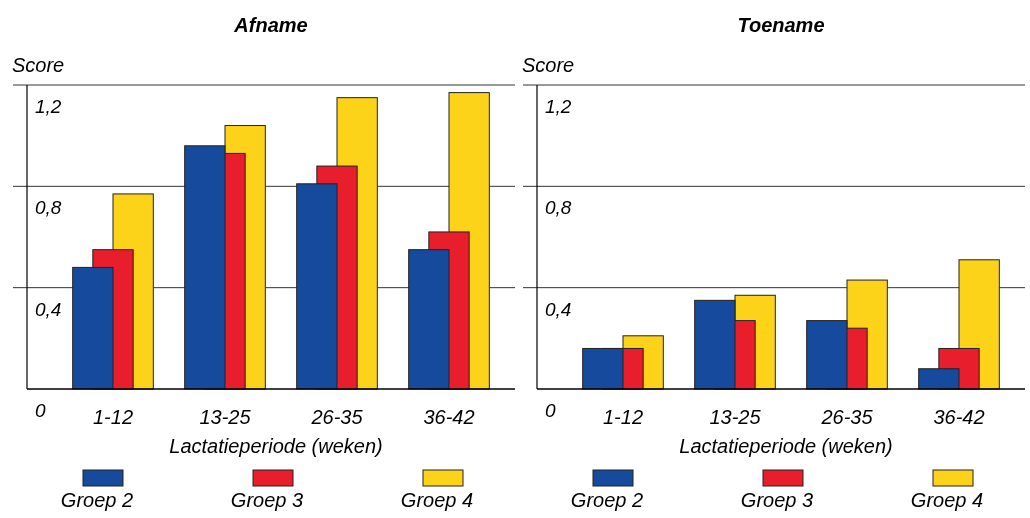  Describe the element at coordinates (270, 25) in the screenshot. I see `chart-title: Afname` at that location.